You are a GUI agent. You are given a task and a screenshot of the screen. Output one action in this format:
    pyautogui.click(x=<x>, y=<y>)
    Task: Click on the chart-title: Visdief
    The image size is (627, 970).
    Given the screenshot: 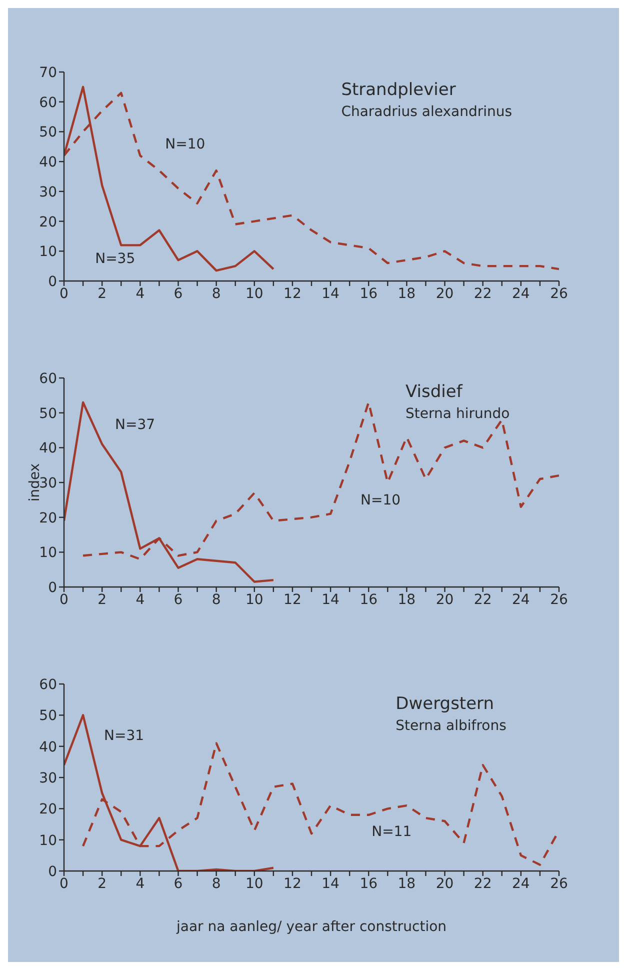 What is the action you would take?
    pyautogui.click(x=435, y=392)
    